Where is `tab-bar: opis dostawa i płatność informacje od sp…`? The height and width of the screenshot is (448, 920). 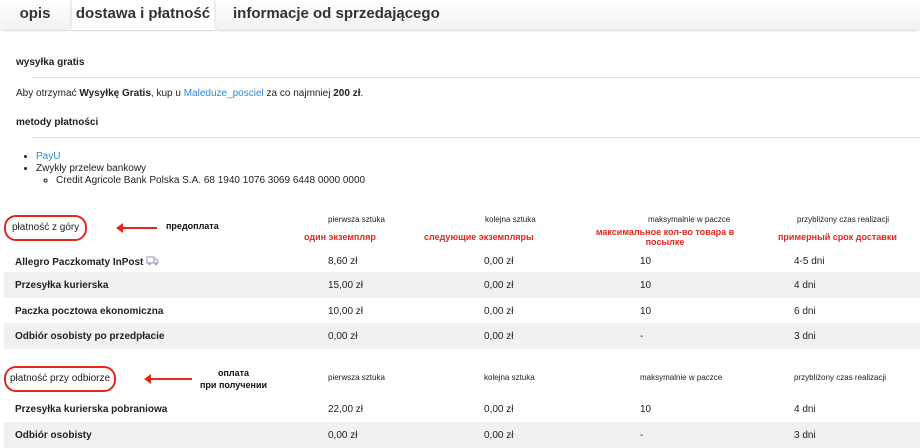 tab-bar: opis dostawa i płatność informacje od sp… is located at coordinates (460, 15).